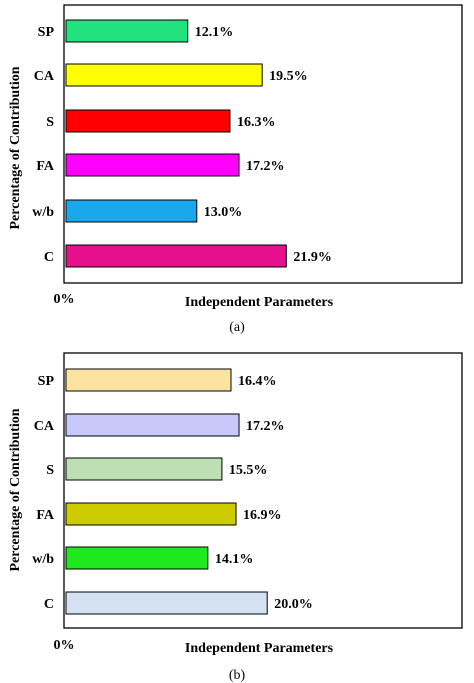 This screenshot has height=683, width=474. Describe the element at coordinates (262, 515) in the screenshot. I see `data-label: 16.9%` at that location.